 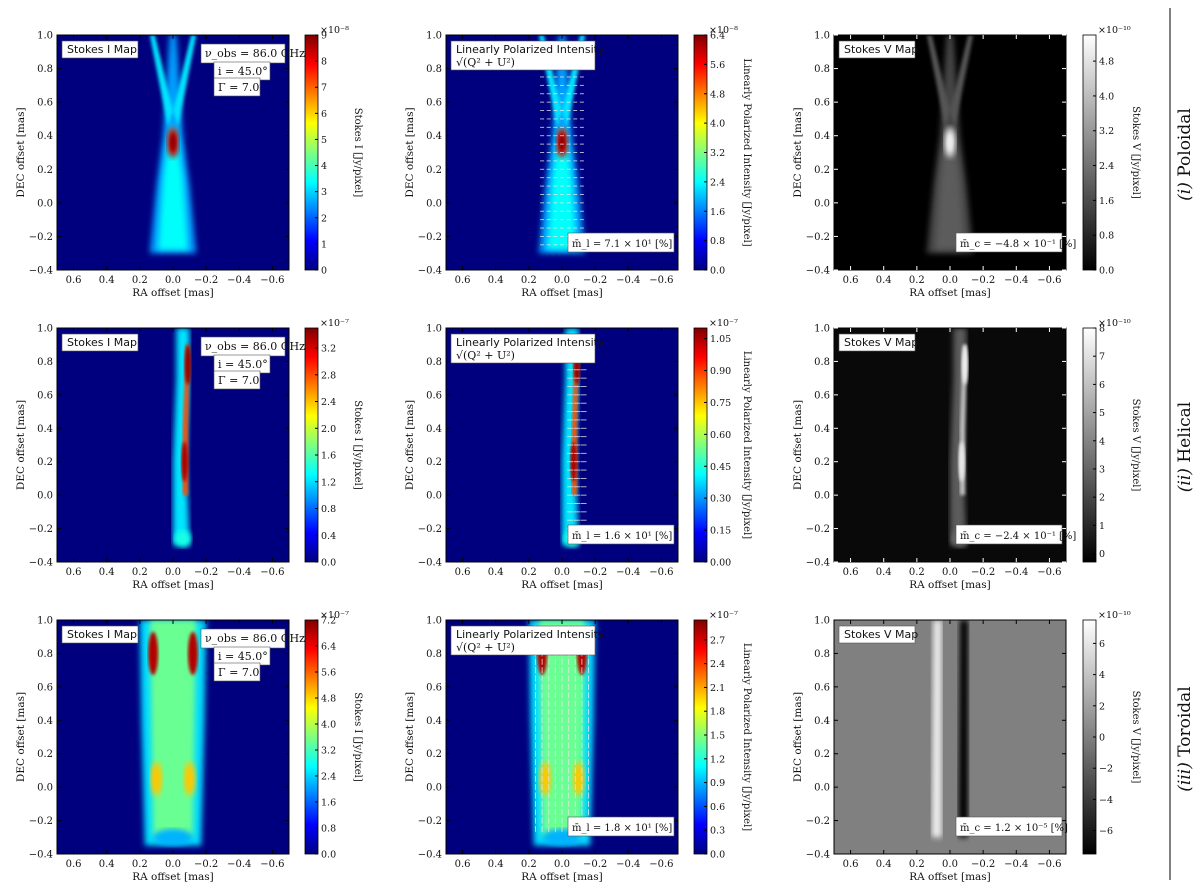 What do you see at coordinates (720, 563) in the screenshot?
I see `colorbar-tick-label: 0.00` at bounding box center [720, 563].